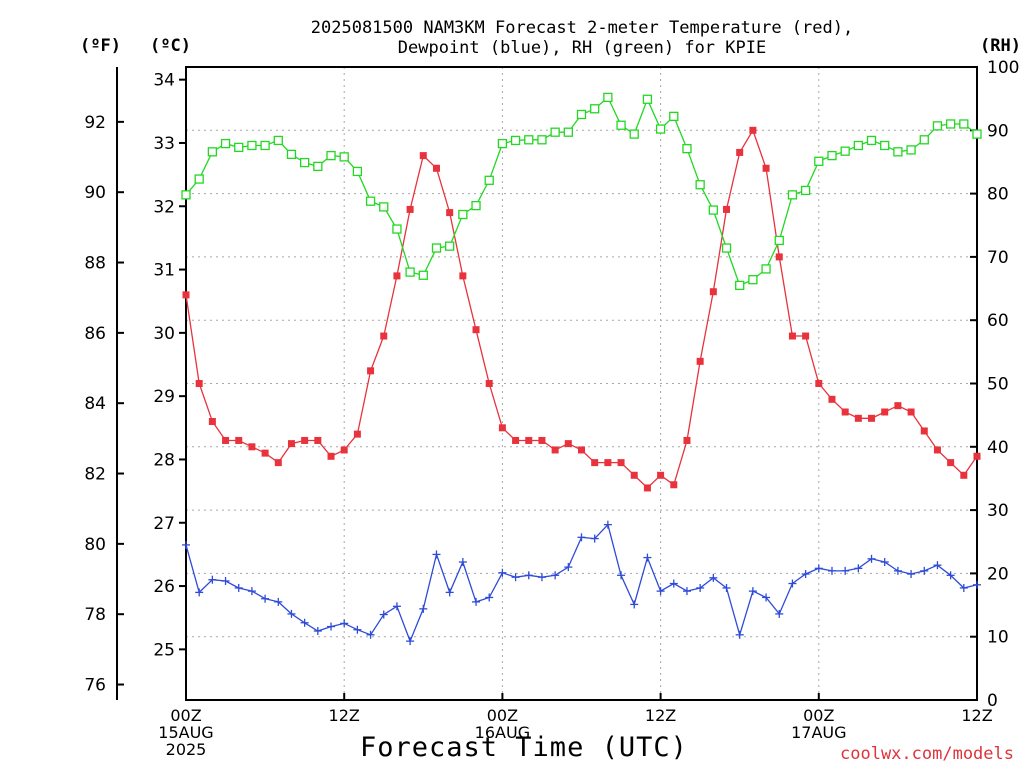 The height and width of the screenshot is (768, 1024). I want to click on x-tick-label: 00Z 16AUG, so click(502, 724).